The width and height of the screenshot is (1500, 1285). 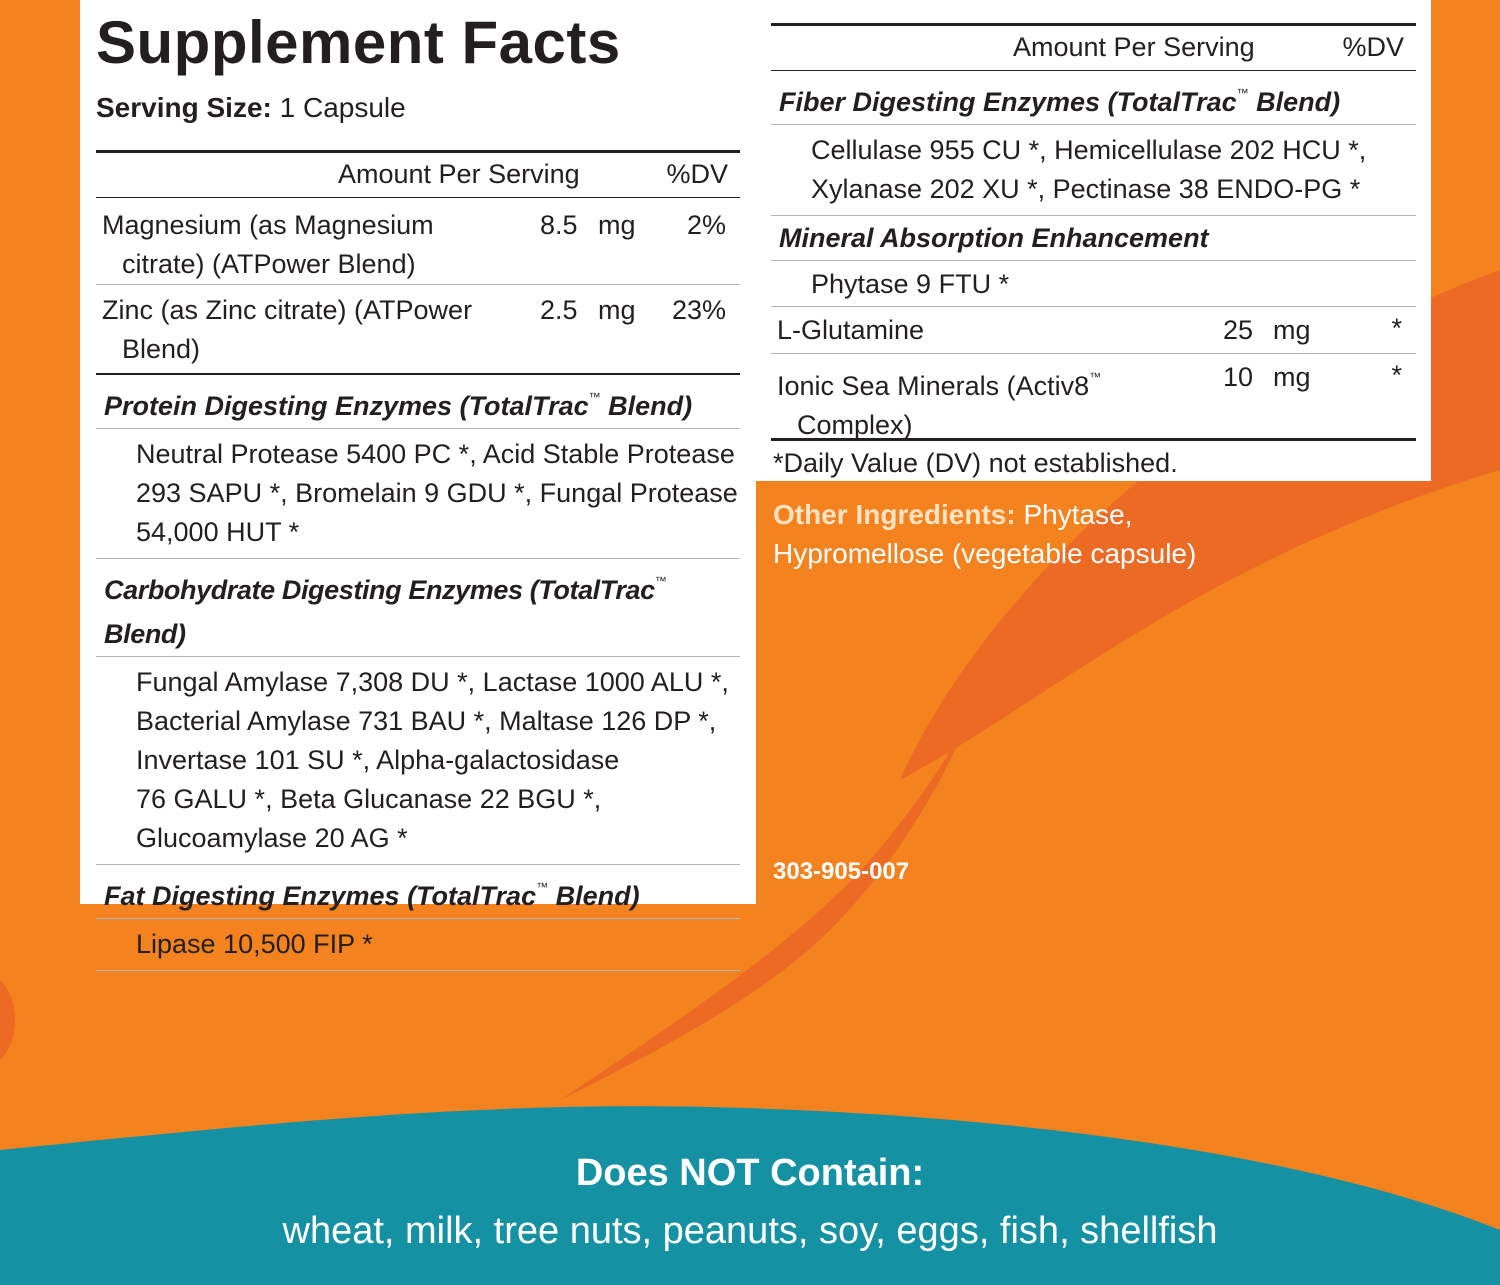 What do you see at coordinates (994, 238) in the screenshot?
I see `blend-title-mineral: Mineral Absorption Enhancement` at bounding box center [994, 238].